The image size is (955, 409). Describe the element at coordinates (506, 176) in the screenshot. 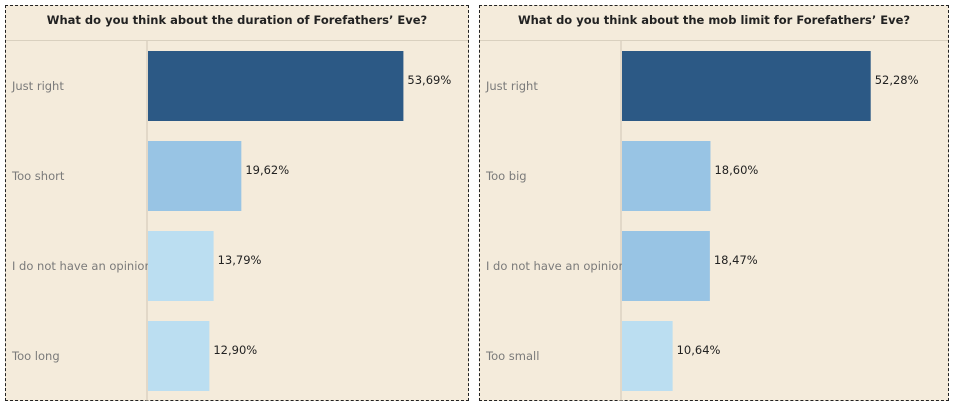

I see `category-label: Too big` at that location.